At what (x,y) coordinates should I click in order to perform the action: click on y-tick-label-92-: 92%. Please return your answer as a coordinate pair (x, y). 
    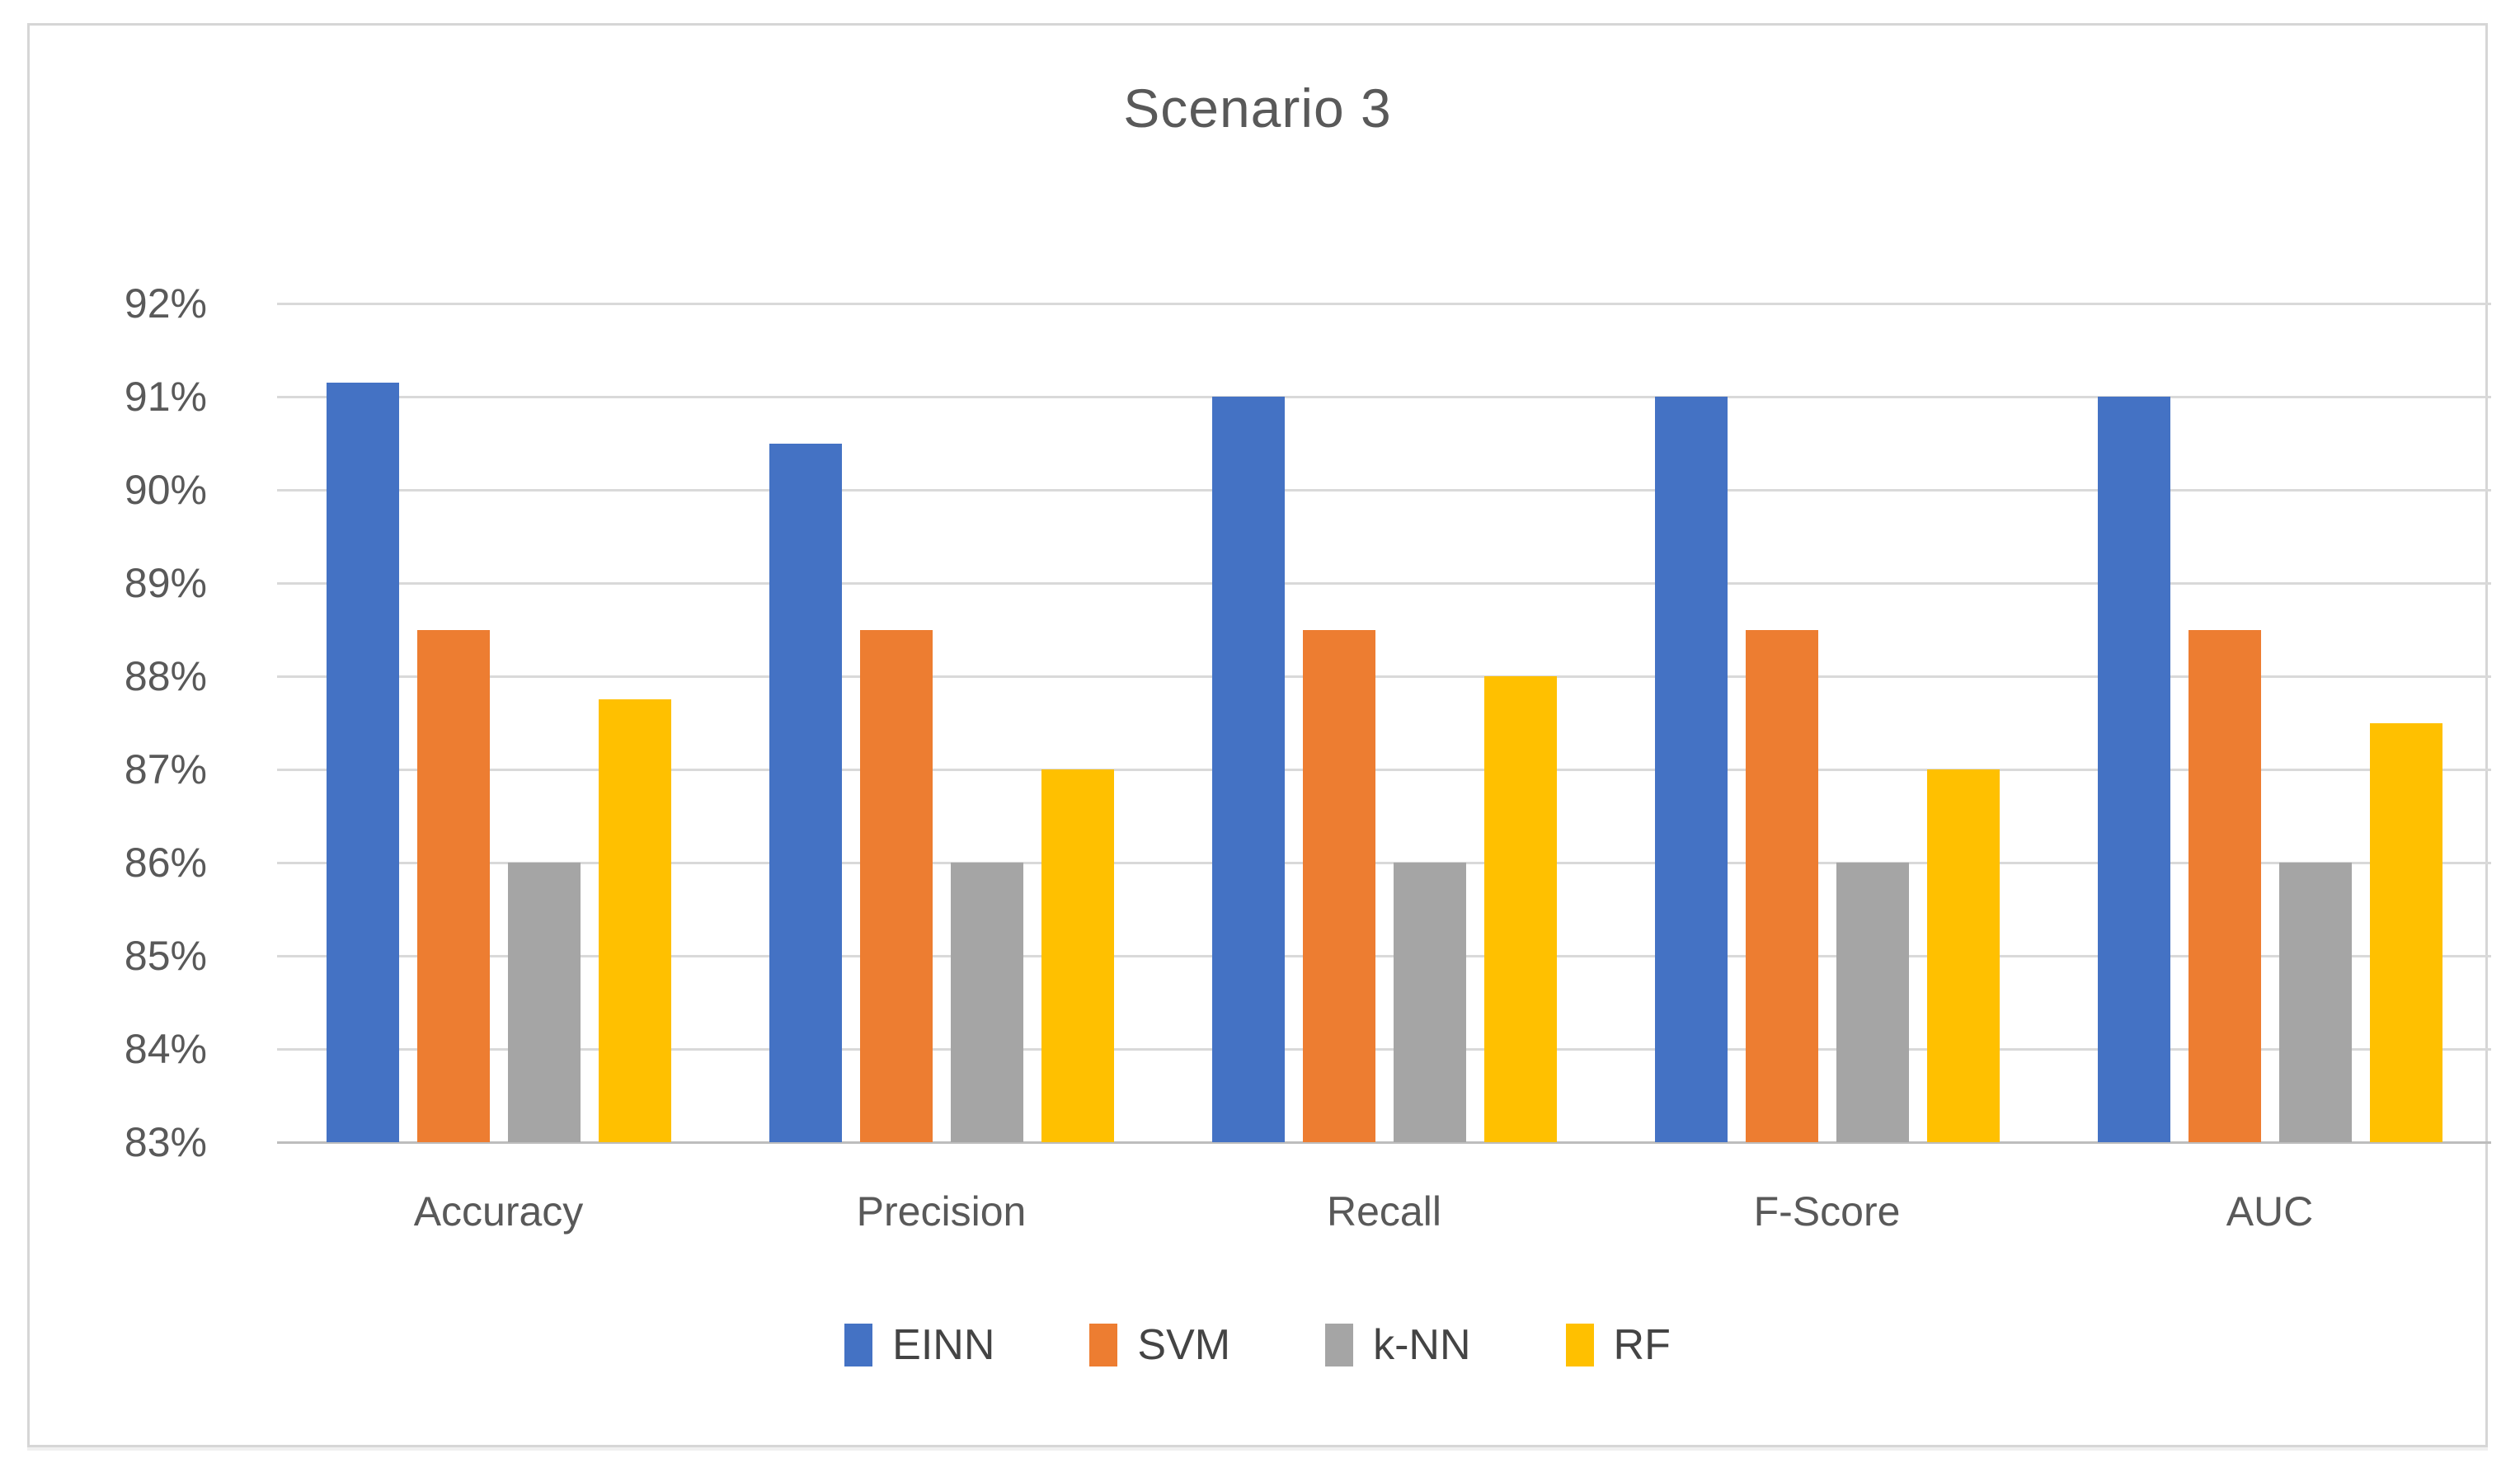
    Looking at the image, I should click on (165, 303).